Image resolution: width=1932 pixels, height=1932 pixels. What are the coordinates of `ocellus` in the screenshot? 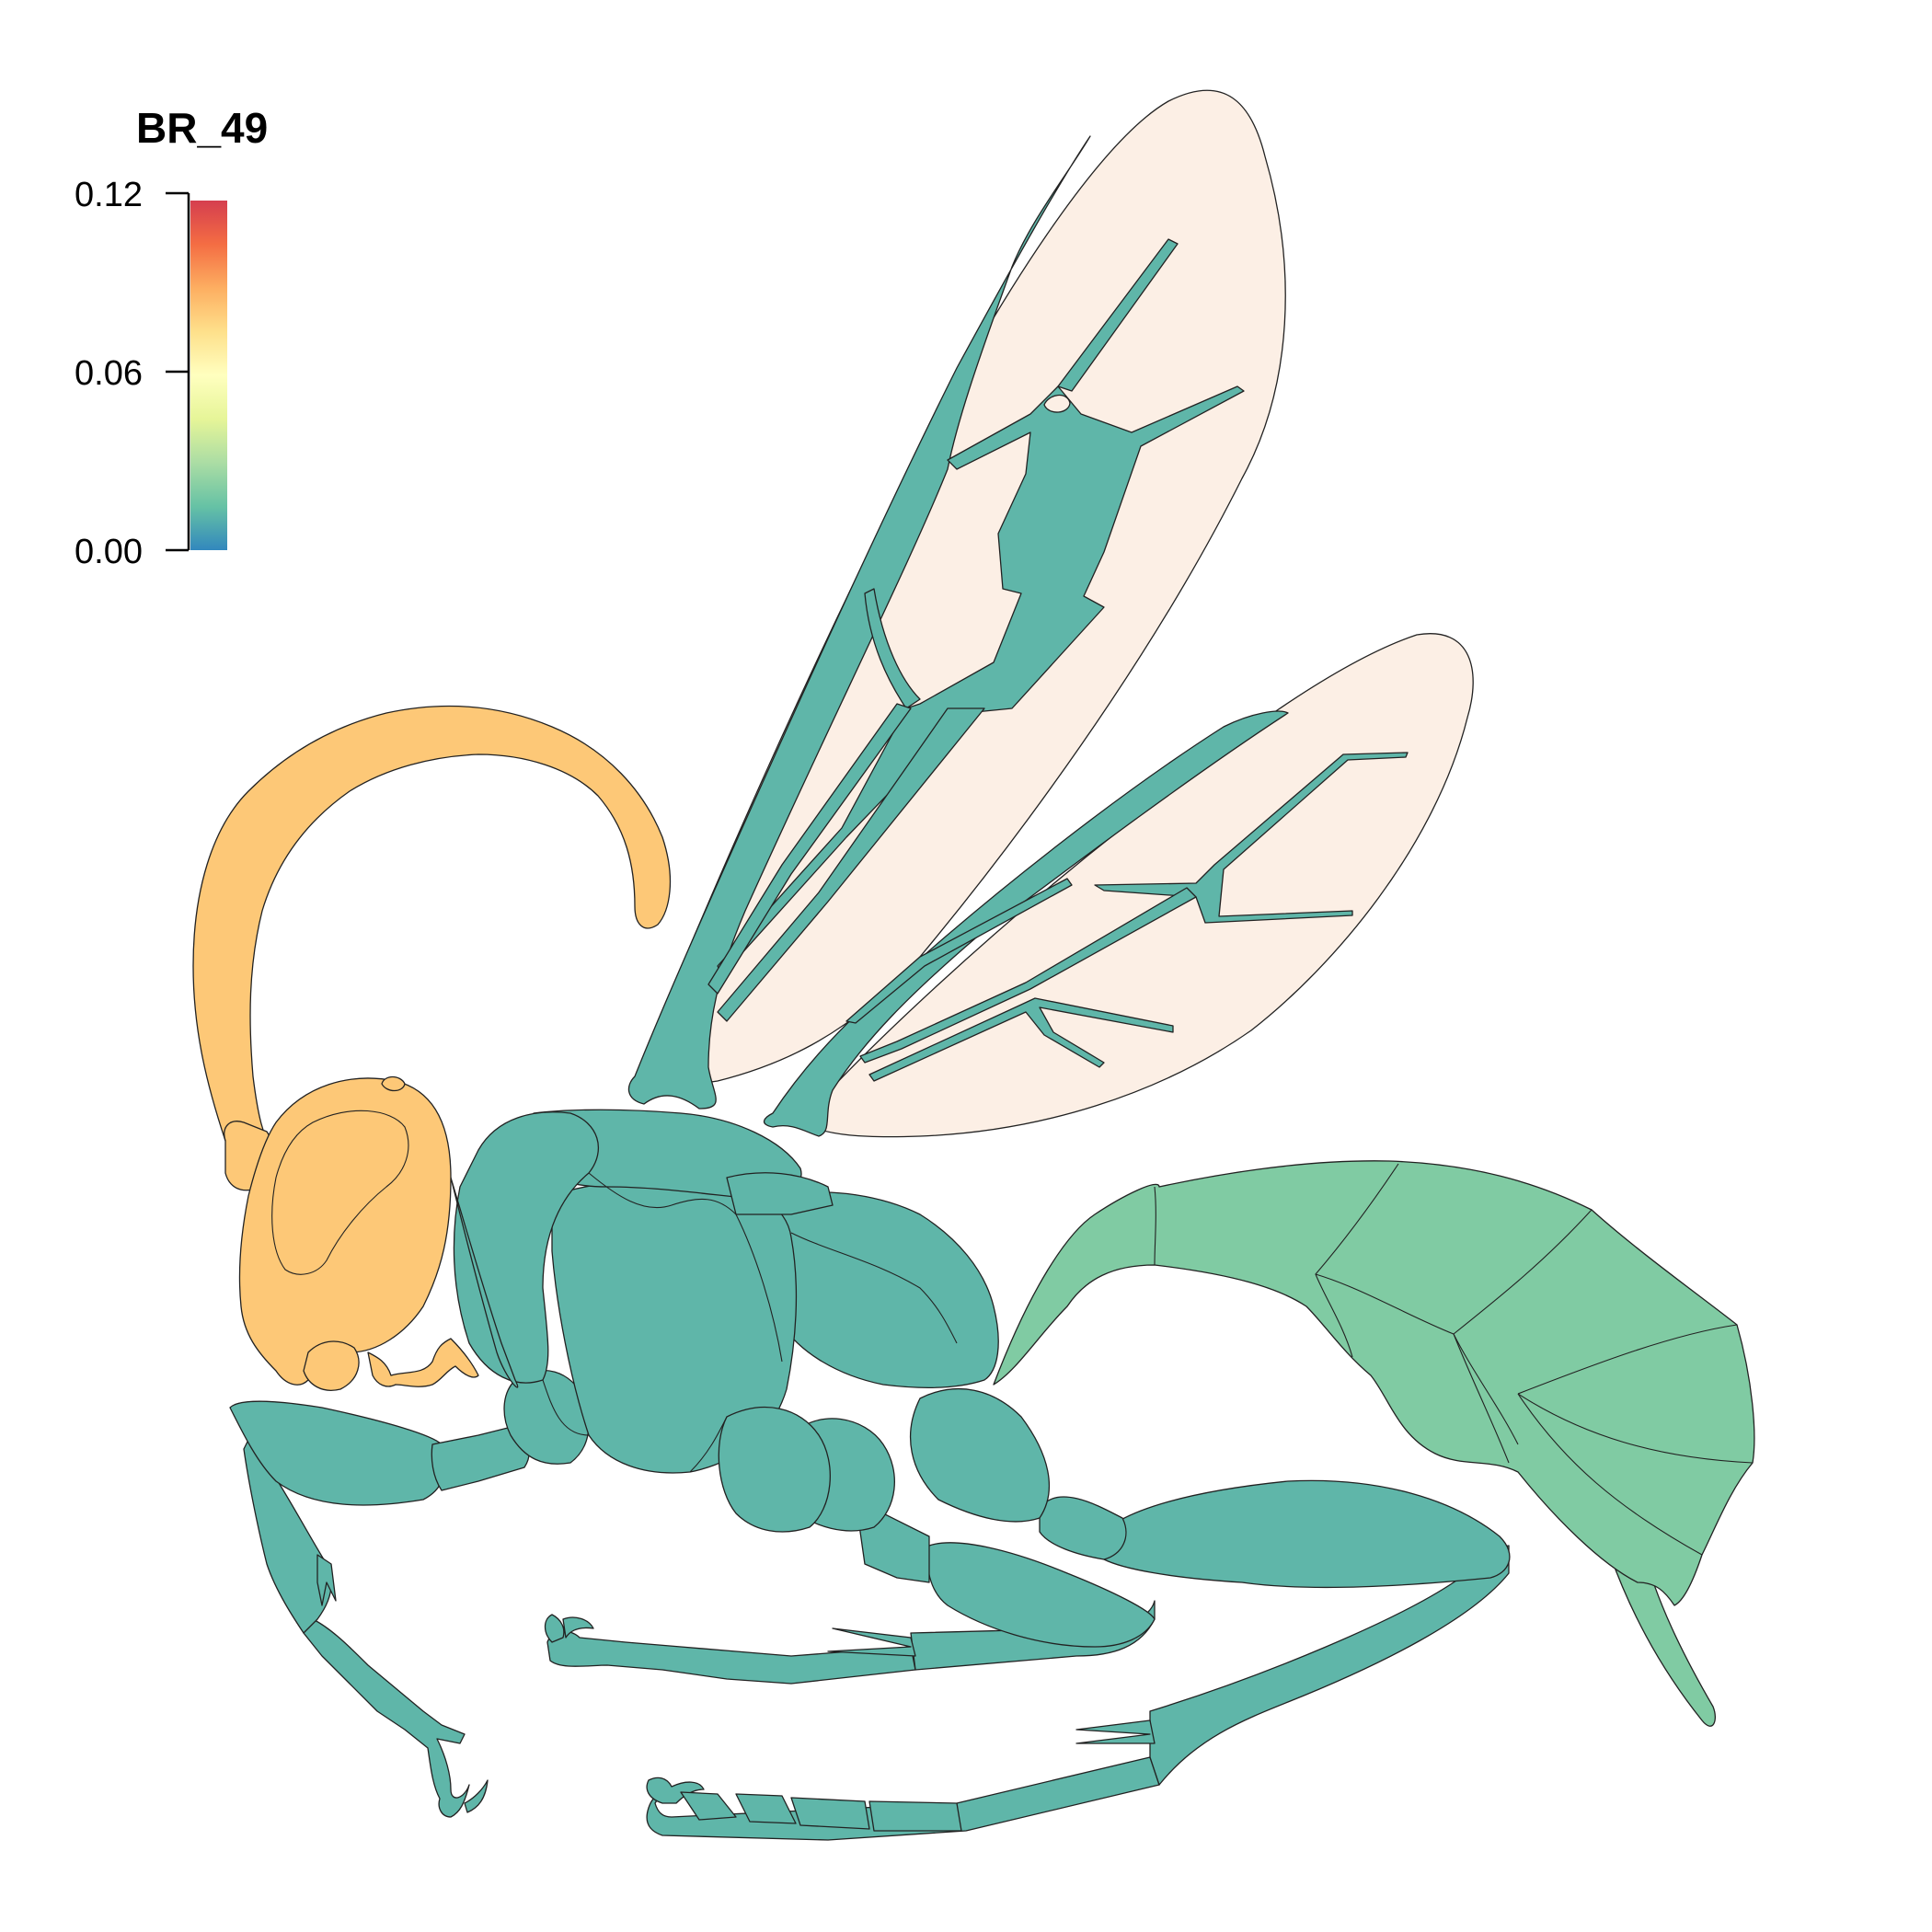 It's located at (393, 1084).